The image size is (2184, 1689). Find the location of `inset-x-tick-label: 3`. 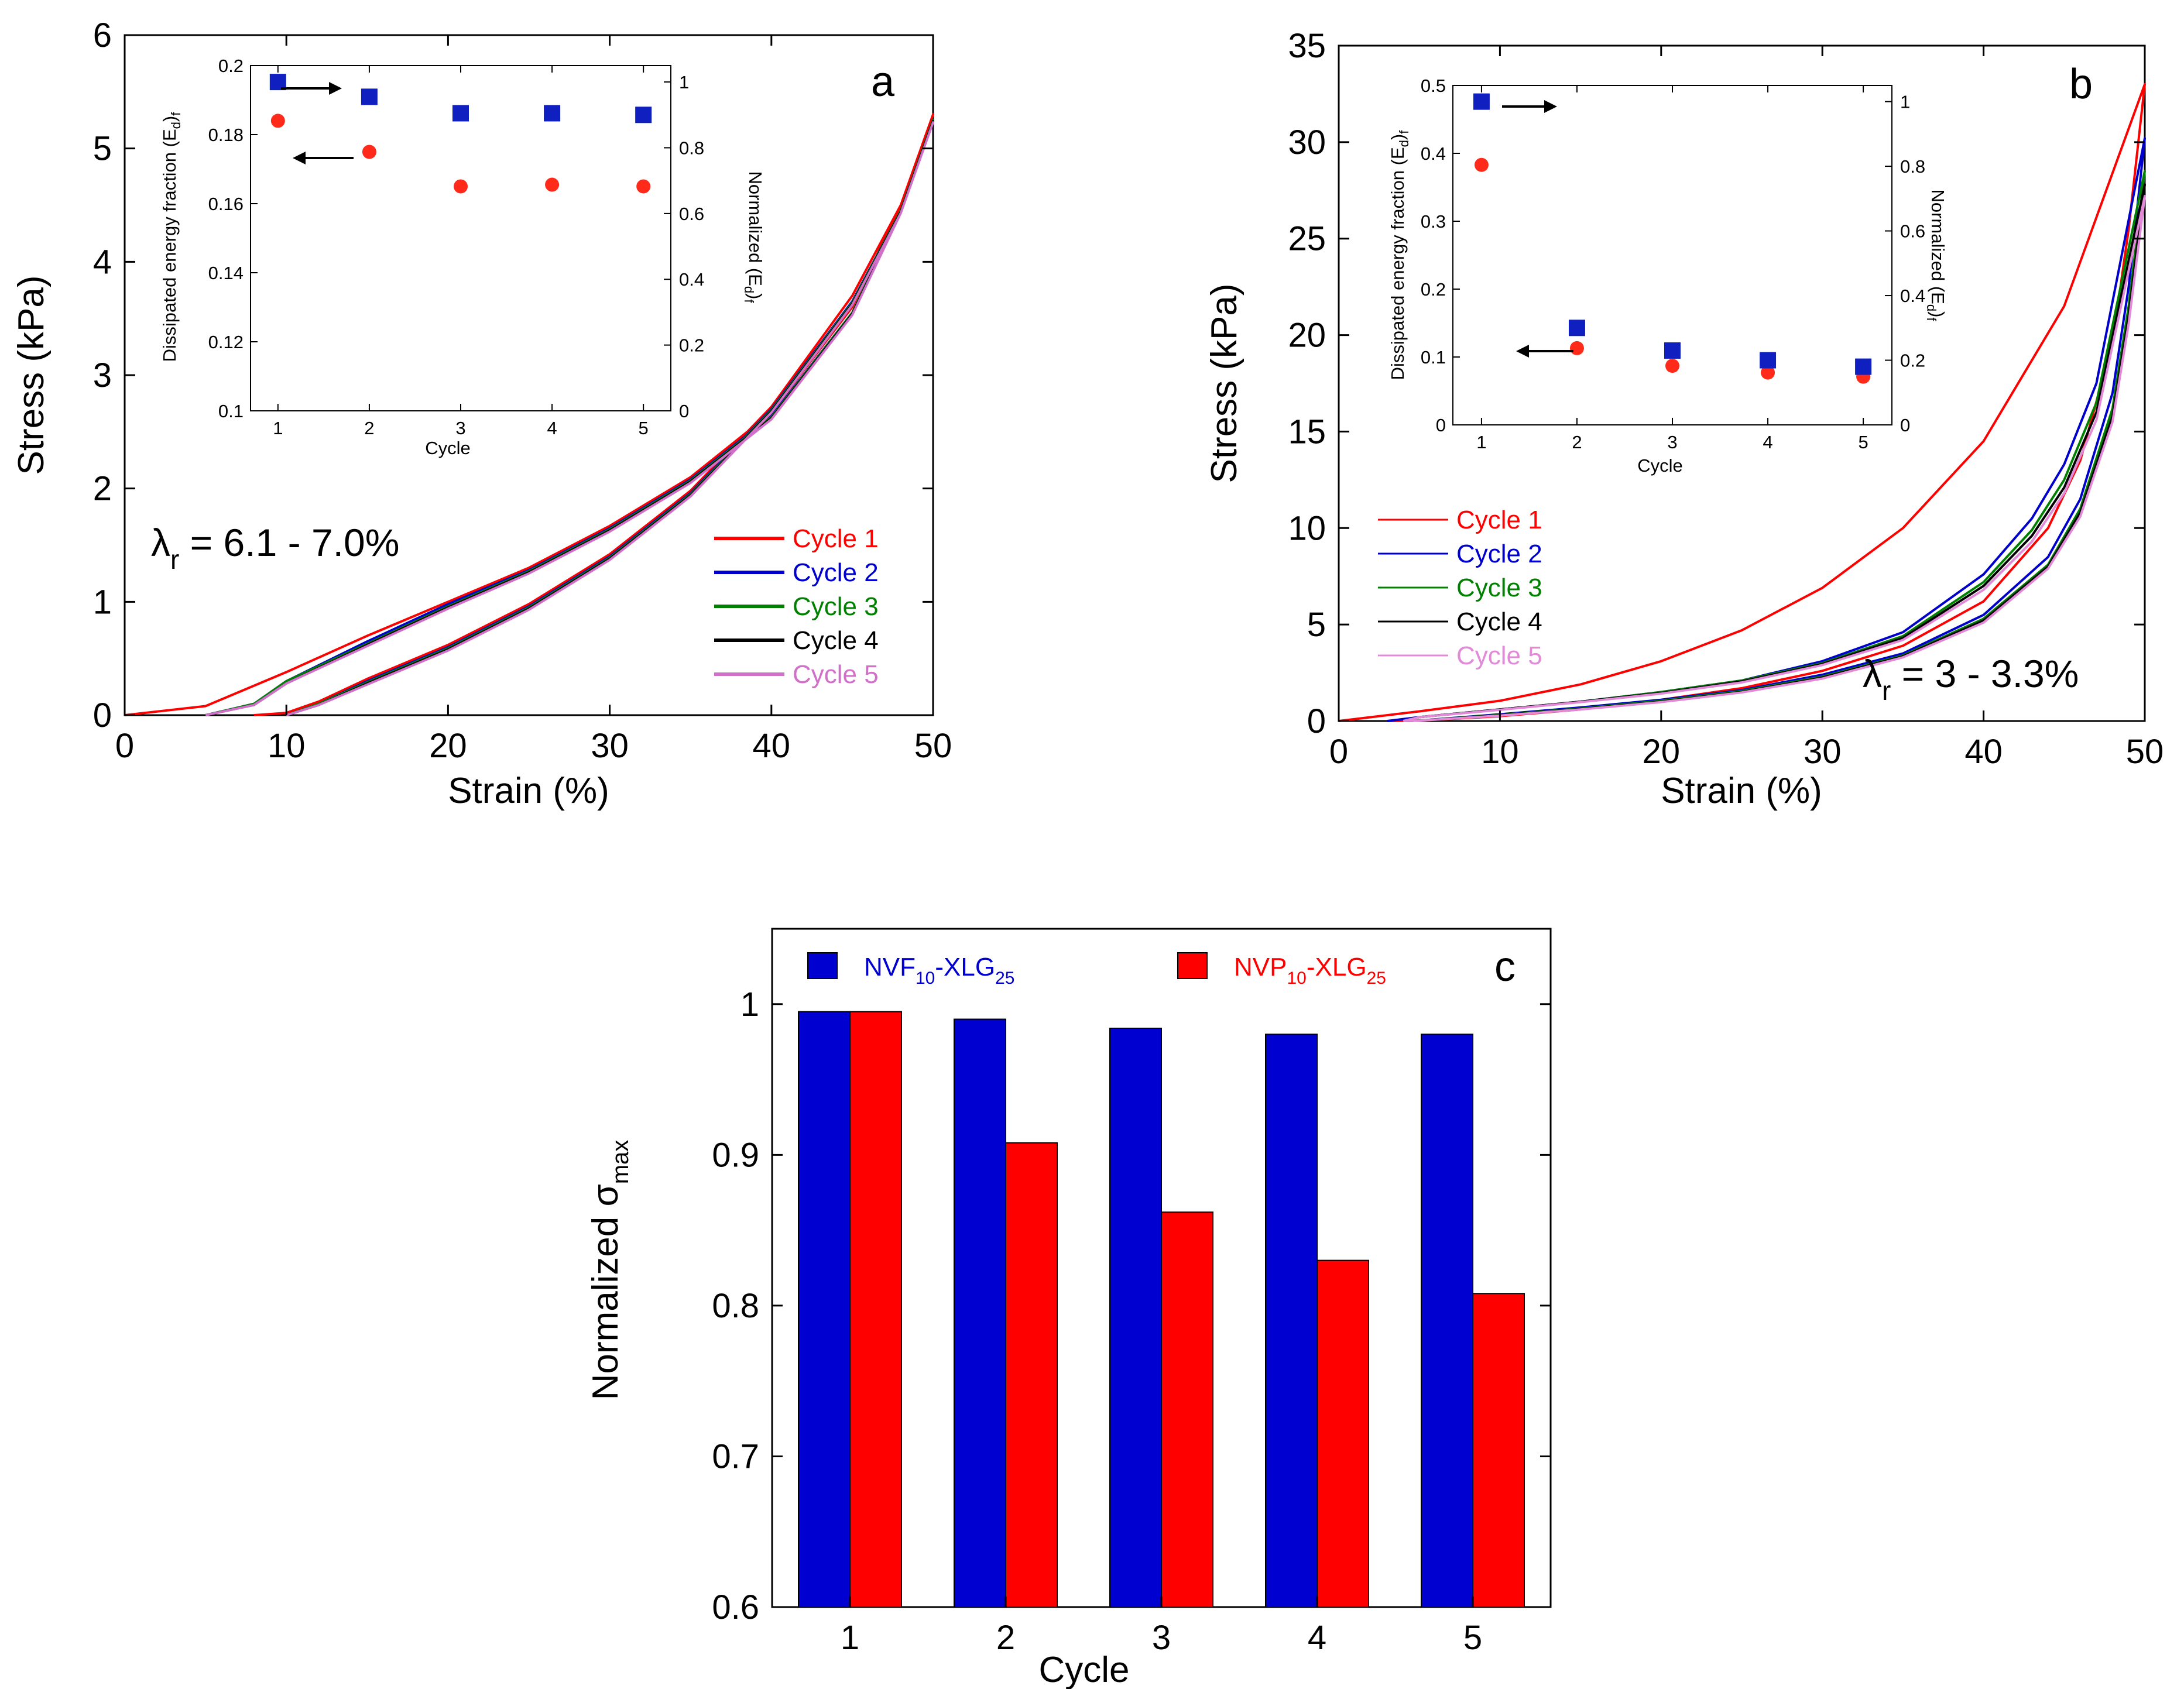

inset-x-tick-label: 3 is located at coordinates (460, 428).